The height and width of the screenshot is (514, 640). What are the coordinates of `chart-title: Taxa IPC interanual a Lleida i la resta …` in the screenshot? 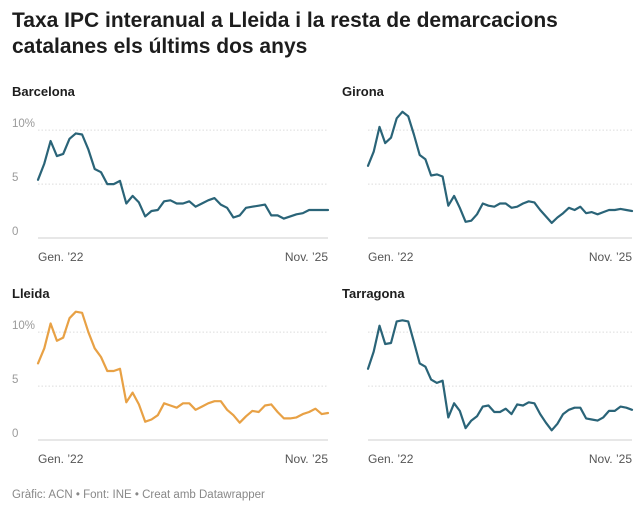 It's located at (285, 33).